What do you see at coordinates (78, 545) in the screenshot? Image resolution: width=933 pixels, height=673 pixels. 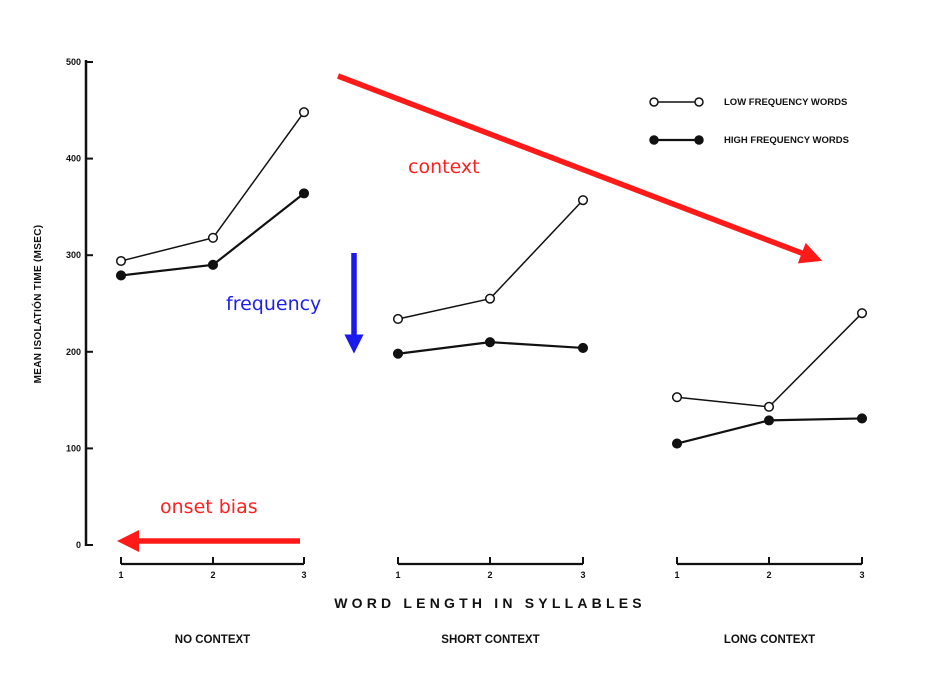 I see `y-tick-label-0: 0` at bounding box center [78, 545].